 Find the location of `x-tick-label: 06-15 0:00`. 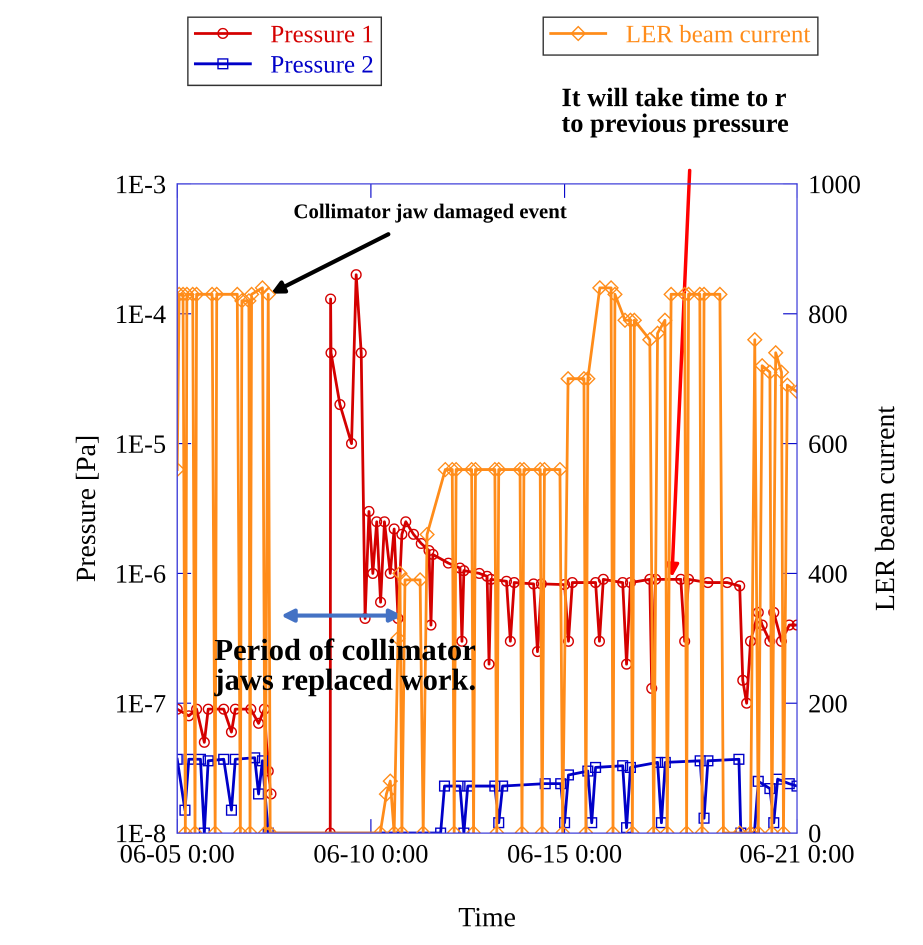

x-tick-label: 06-15 0:00 is located at coordinates (565, 853).